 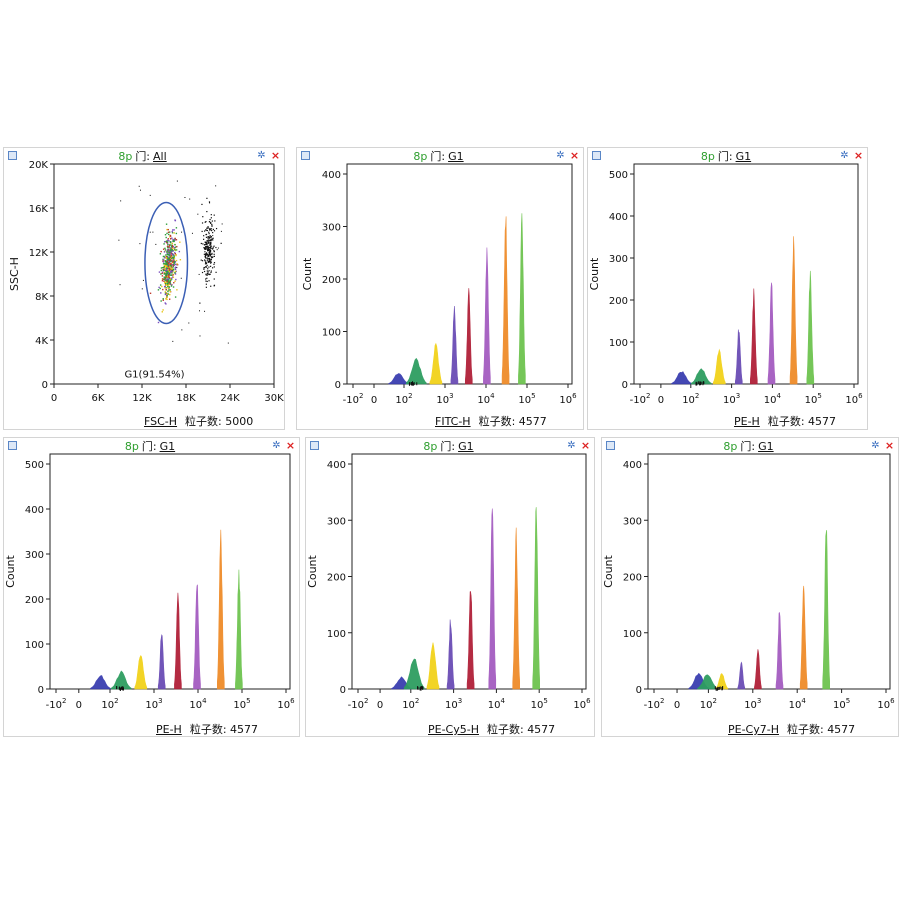 I want to click on plot-frame, so click(x=164, y=274).